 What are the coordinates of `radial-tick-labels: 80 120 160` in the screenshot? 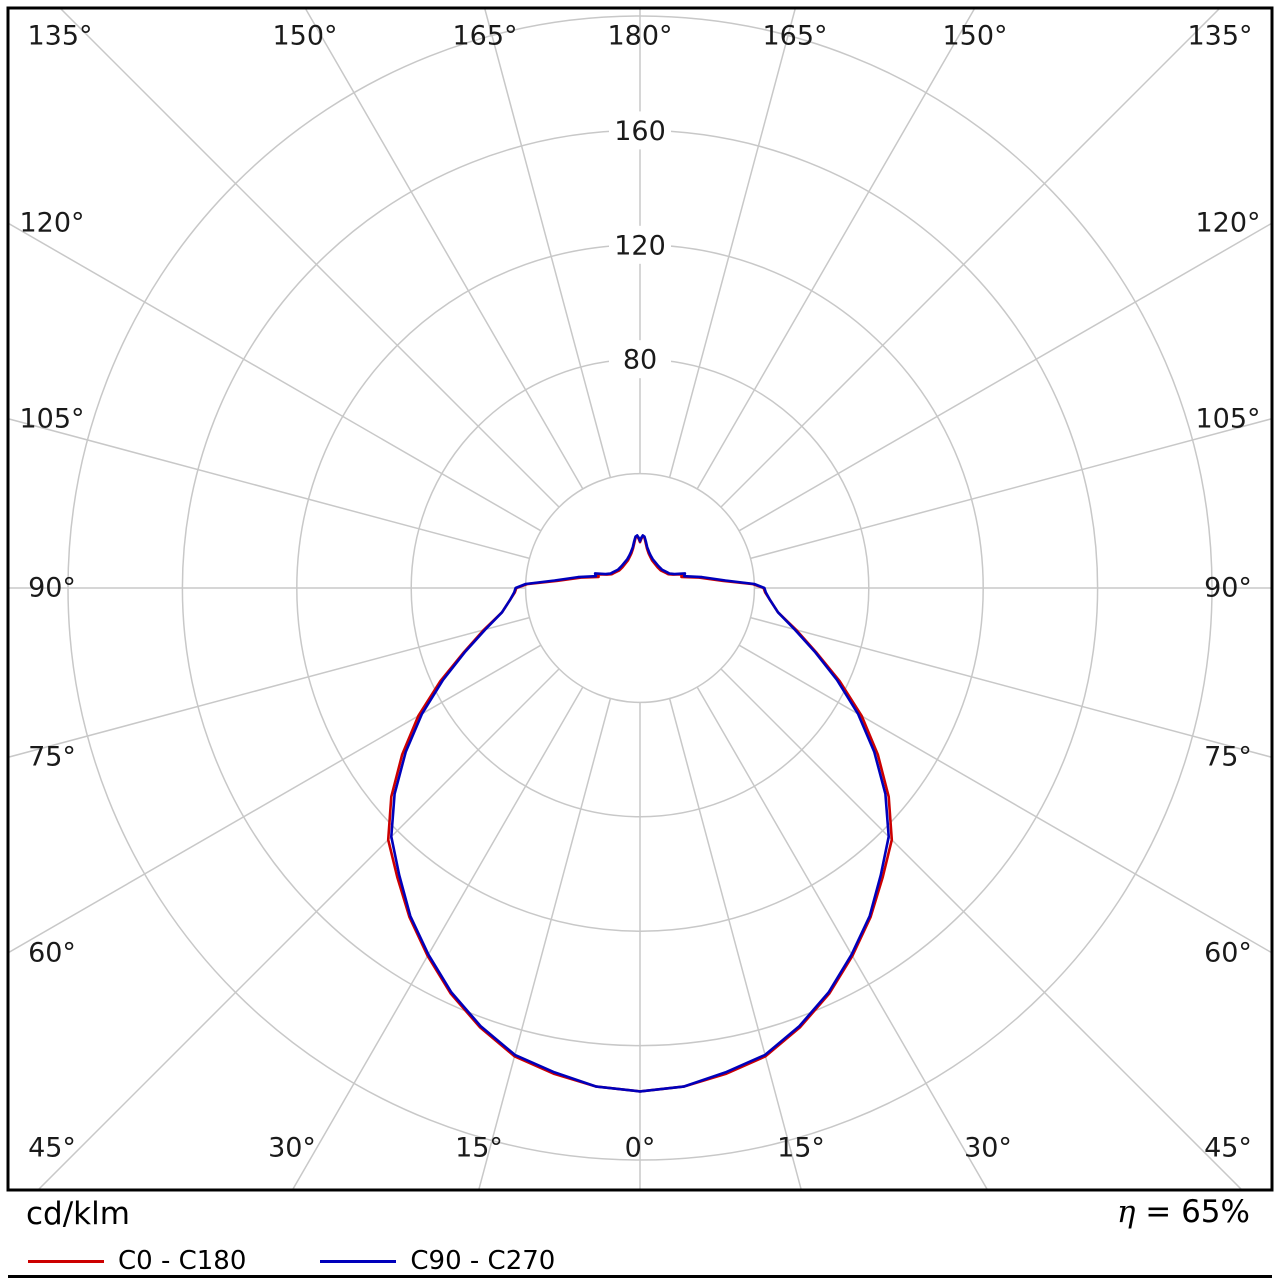 It's located at (640, 245).